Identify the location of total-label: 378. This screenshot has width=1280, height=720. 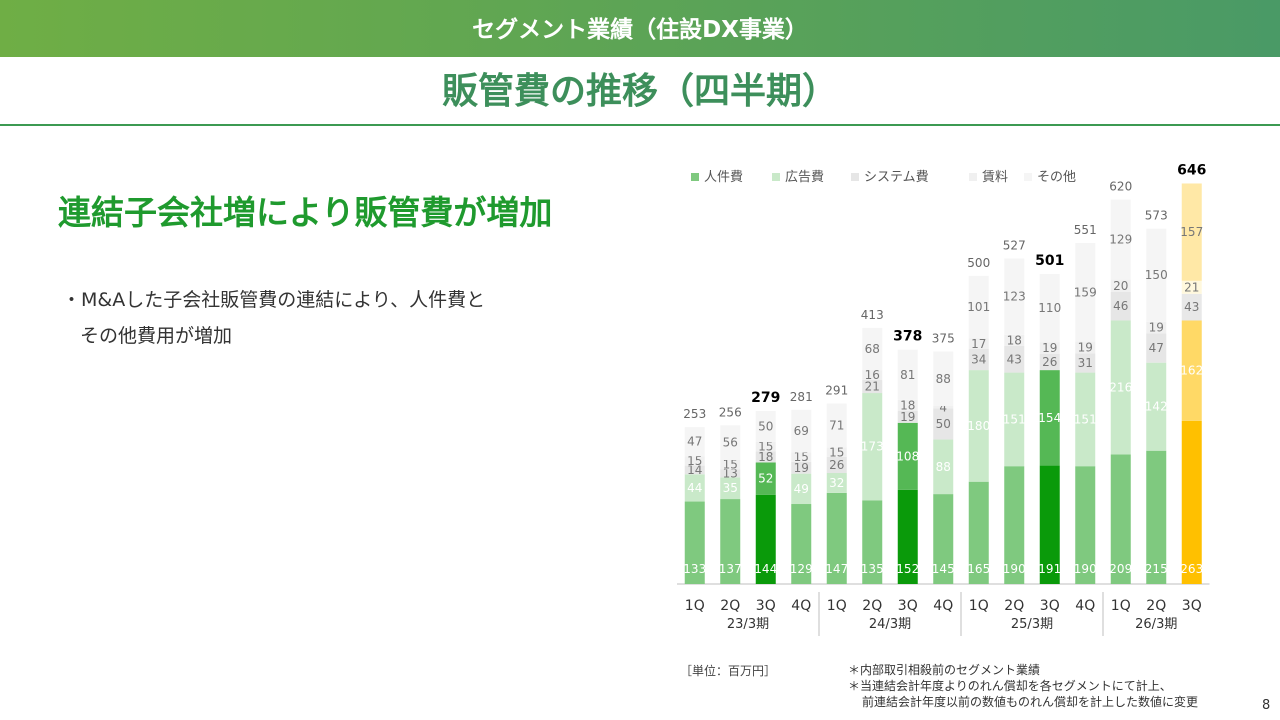
(907, 337).